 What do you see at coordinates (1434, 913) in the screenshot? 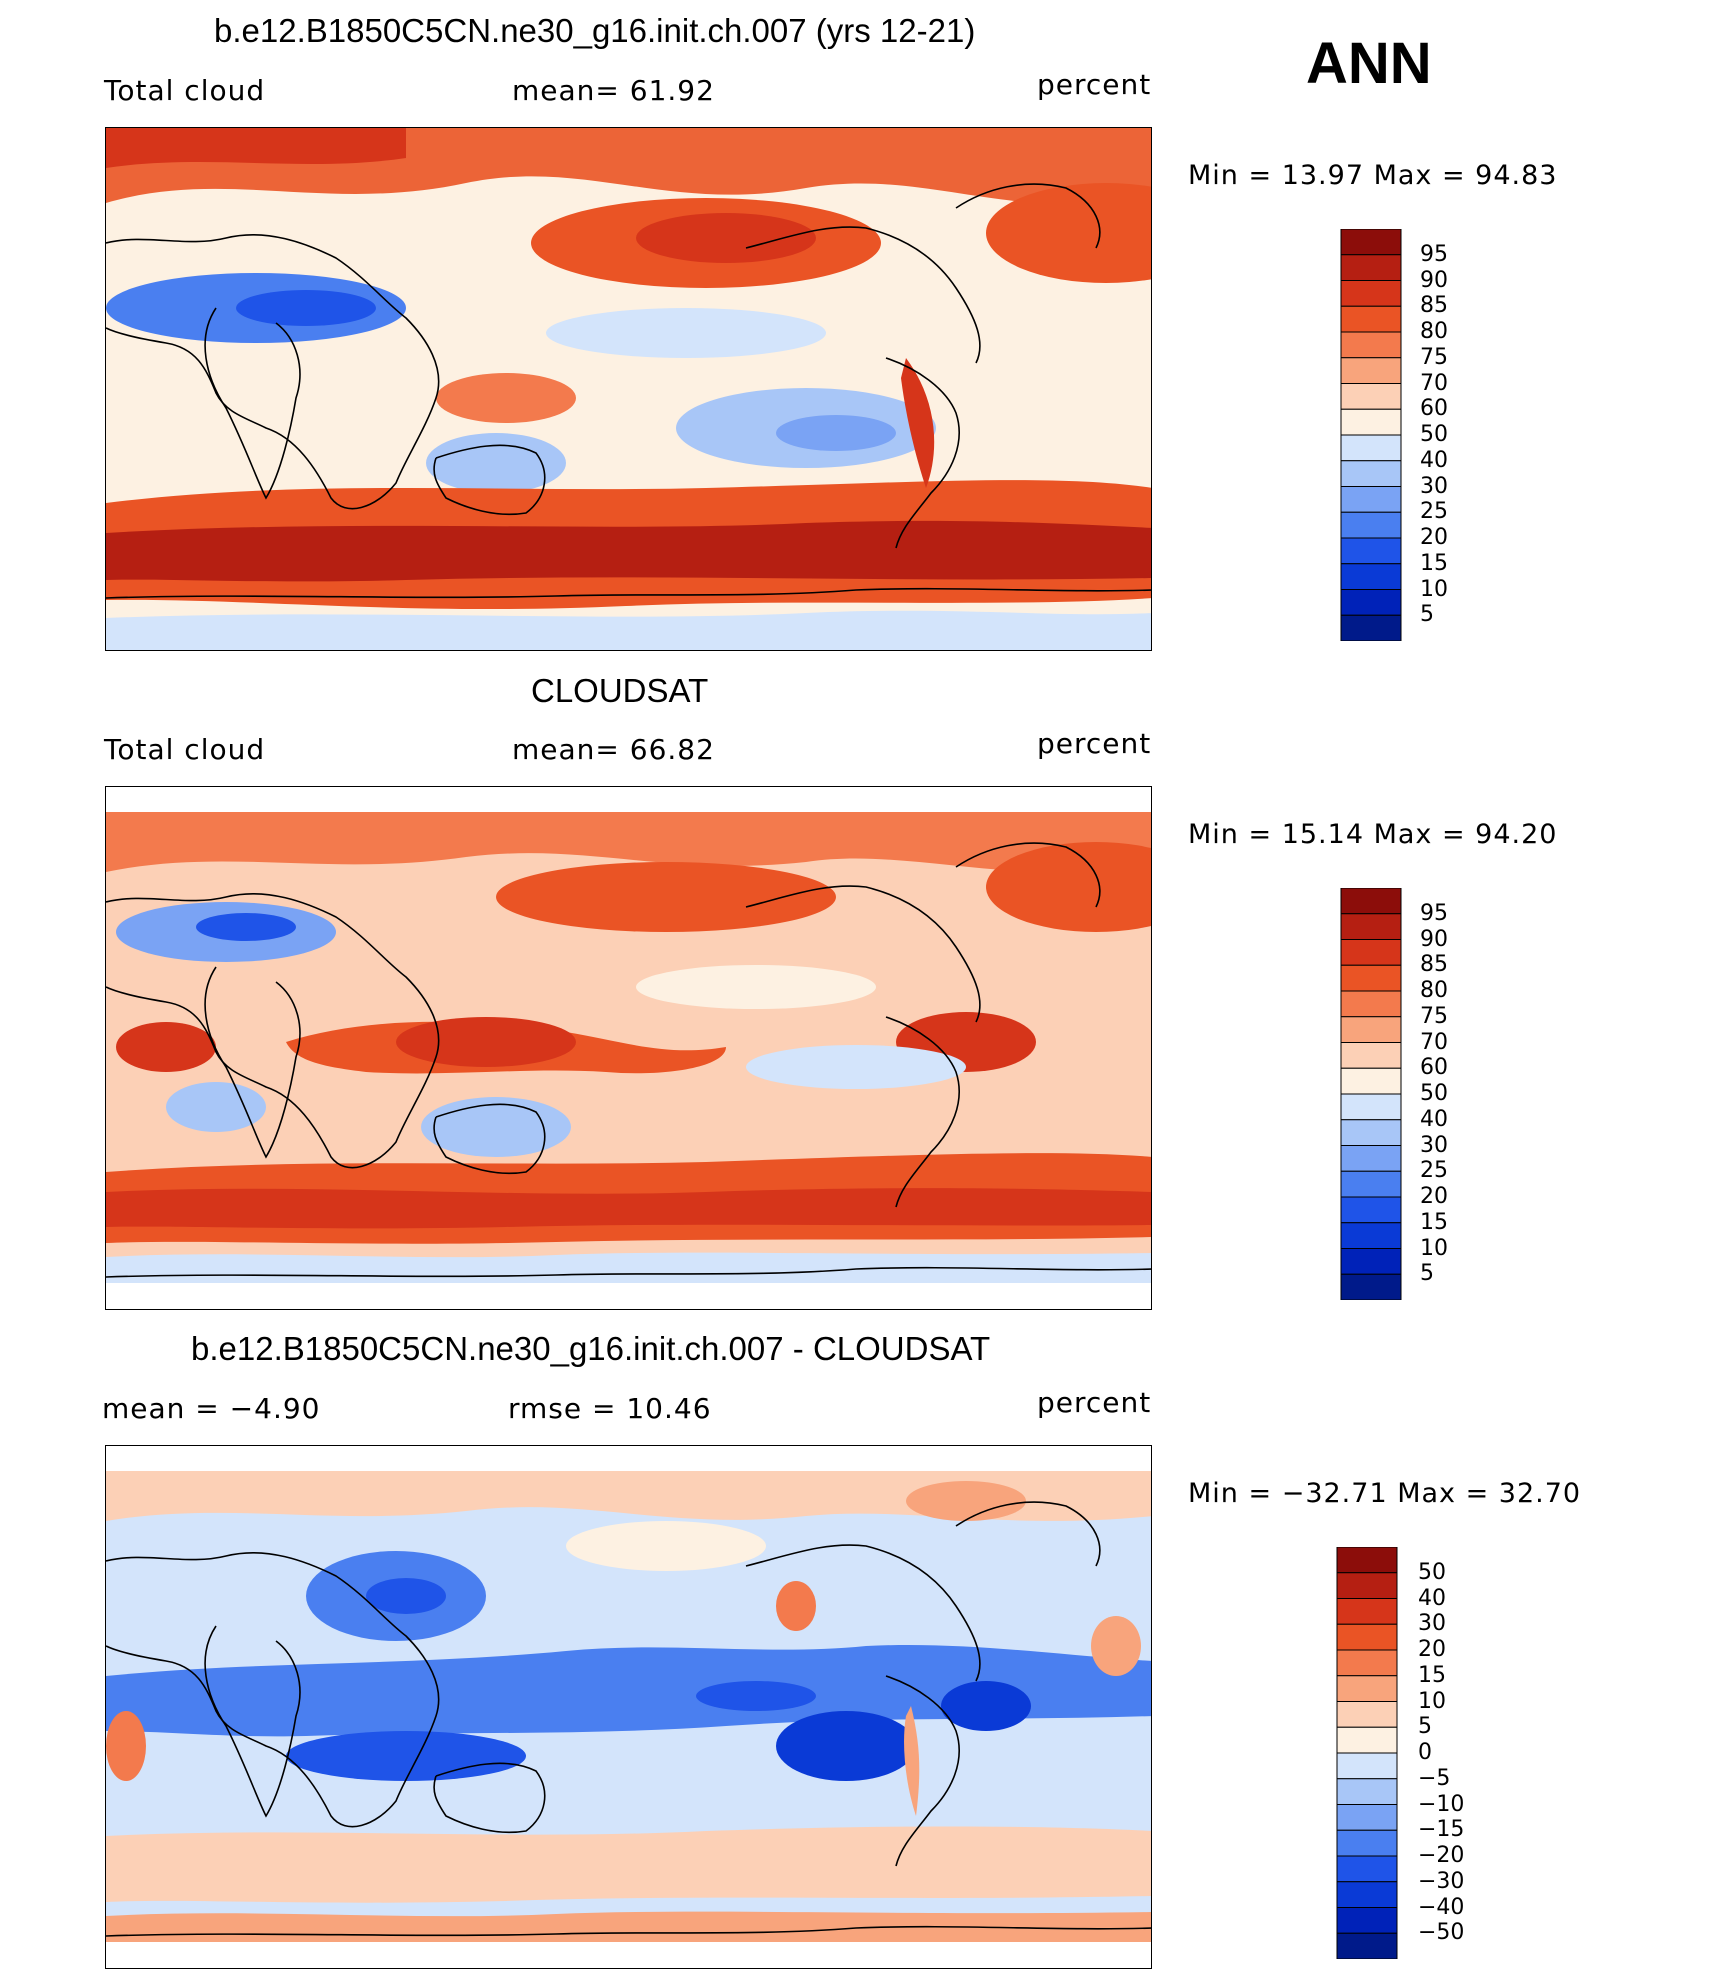
I see `panel2-colorbar-tick-label: 95` at bounding box center [1434, 913].